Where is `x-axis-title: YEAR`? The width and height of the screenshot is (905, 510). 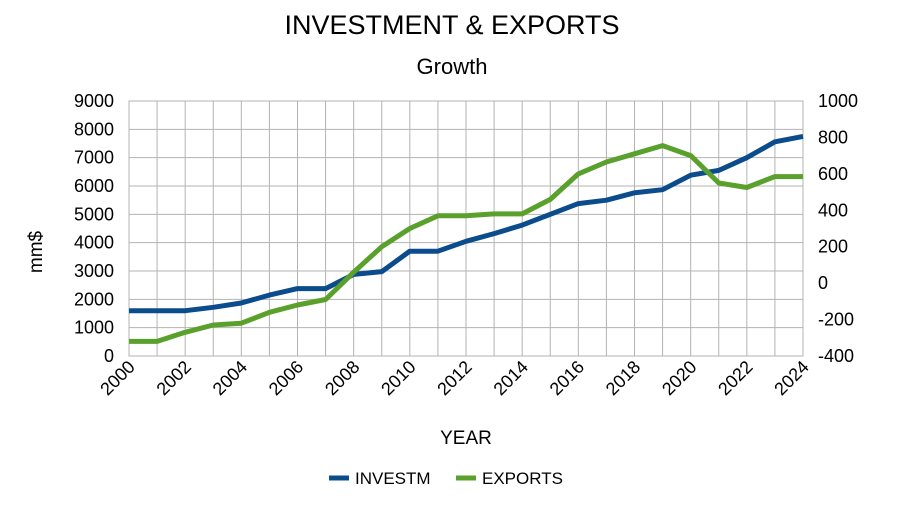
x-axis-title: YEAR is located at coordinates (466, 438).